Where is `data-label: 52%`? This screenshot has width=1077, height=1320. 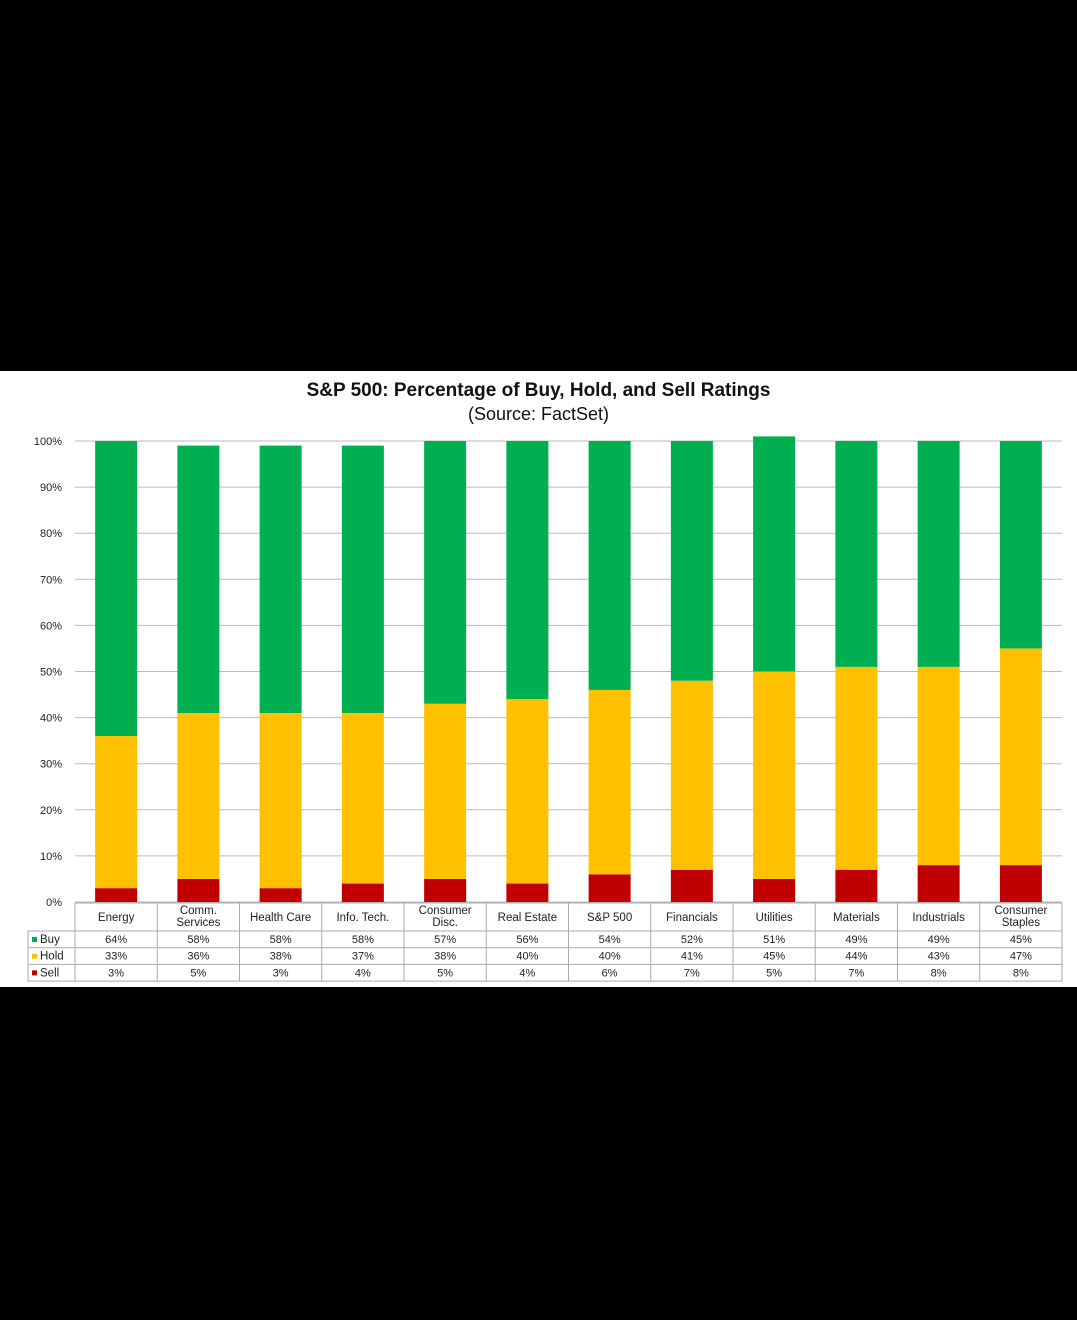 data-label: 52% is located at coordinates (692, 940).